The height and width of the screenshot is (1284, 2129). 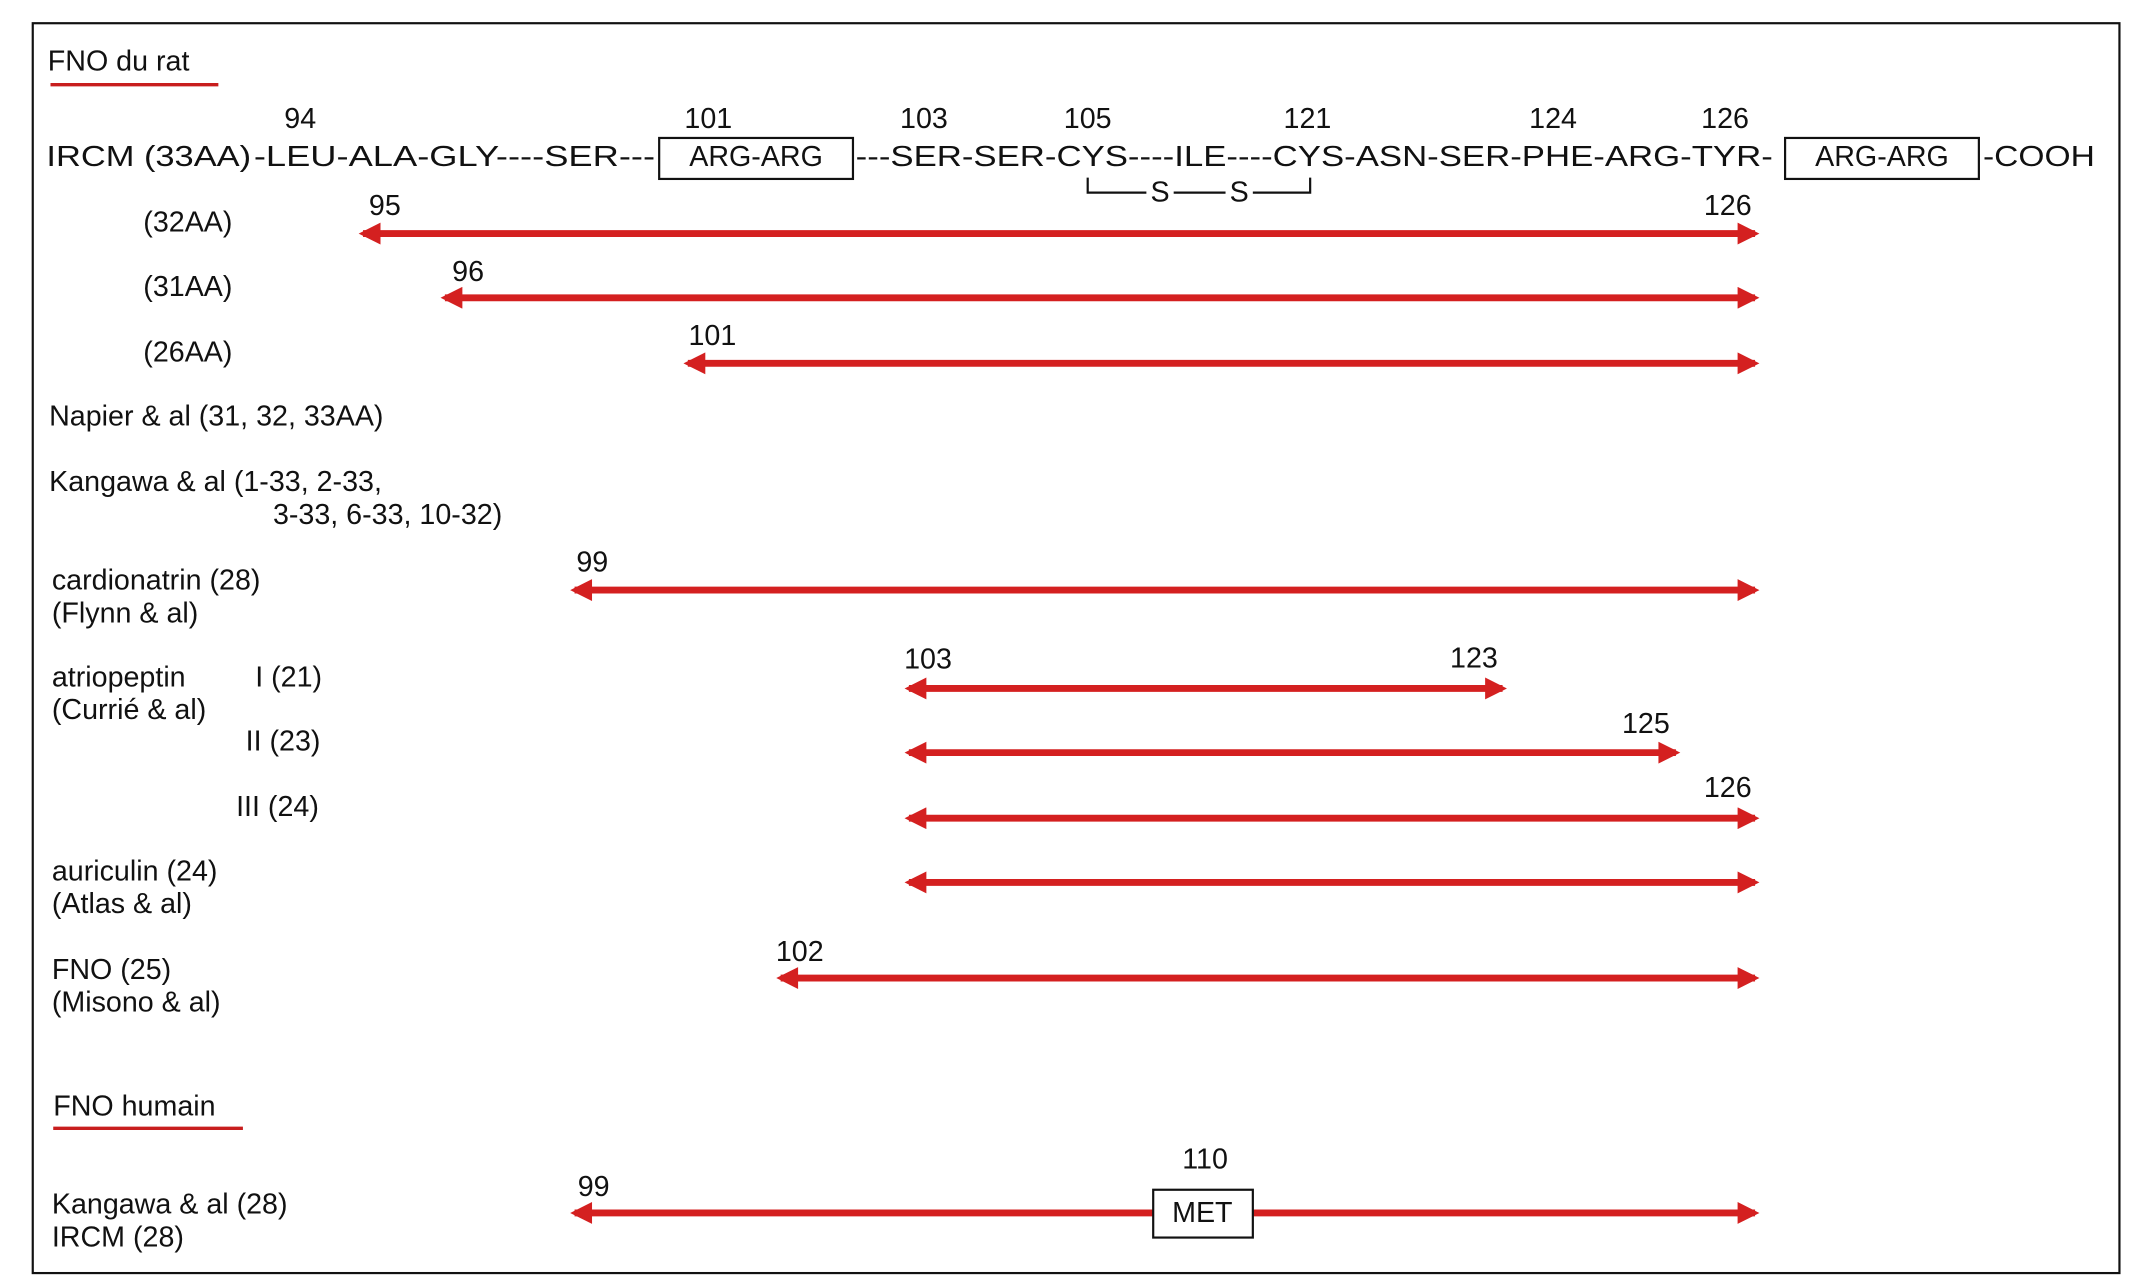 What do you see at coordinates (170, 1205) in the screenshot?
I see `row-label: Kangawa & al (28)` at bounding box center [170, 1205].